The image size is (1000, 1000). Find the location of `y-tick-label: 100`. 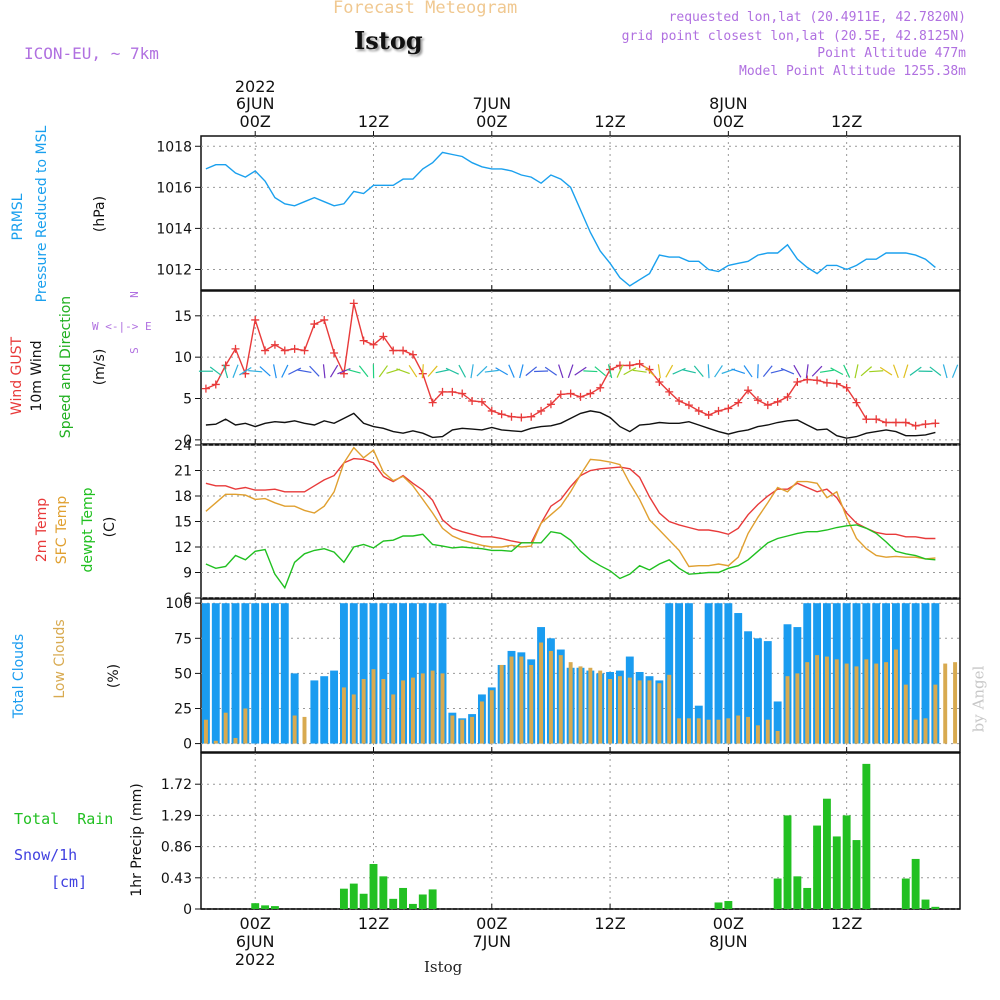

y-tick-label: 100 is located at coordinates (178, 604).